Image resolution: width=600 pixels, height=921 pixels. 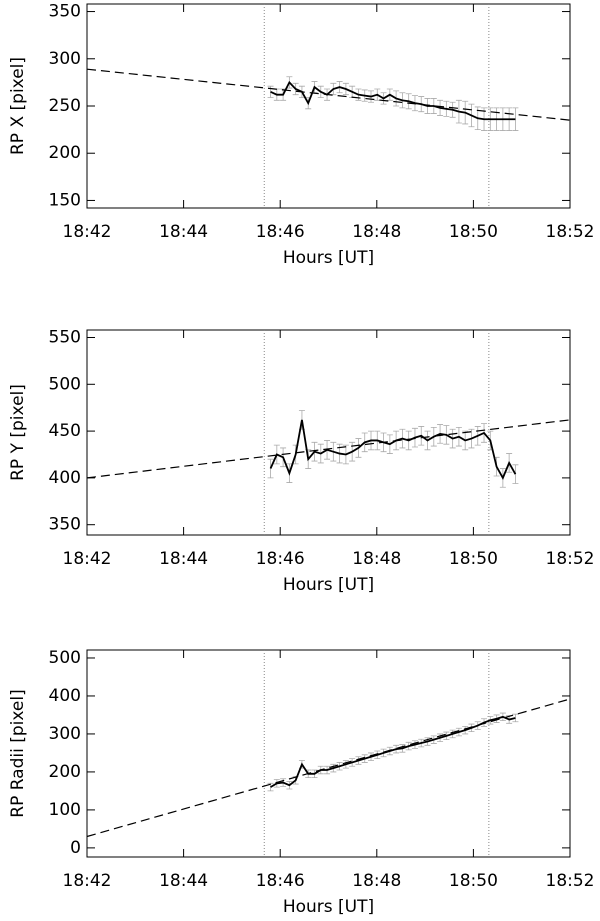 What do you see at coordinates (18, 753) in the screenshot?
I see `y-axis-label: RP Radii [pixel]` at bounding box center [18, 753].